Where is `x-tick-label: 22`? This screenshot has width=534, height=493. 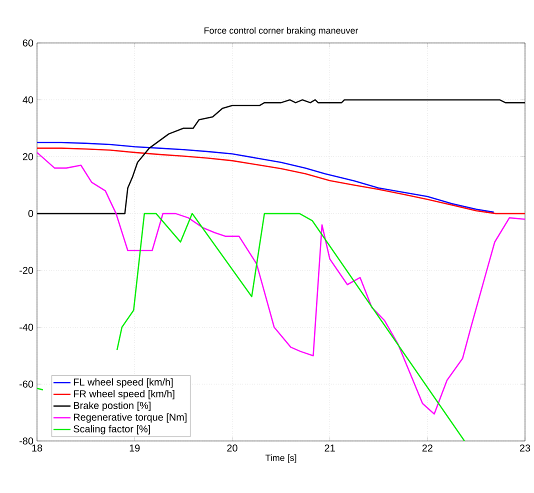
x-tick-label: 22 is located at coordinates (427, 448).